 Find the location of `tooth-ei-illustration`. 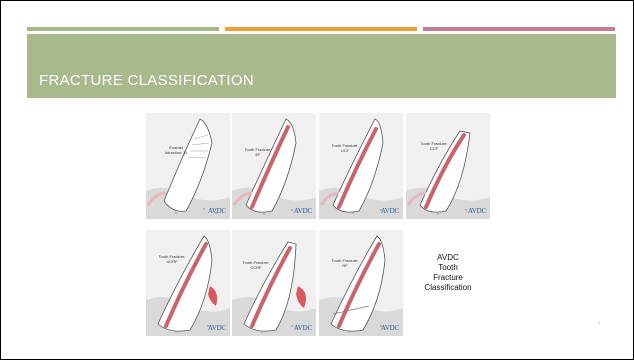

tooth-ei-illustration is located at coordinates (188, 168).